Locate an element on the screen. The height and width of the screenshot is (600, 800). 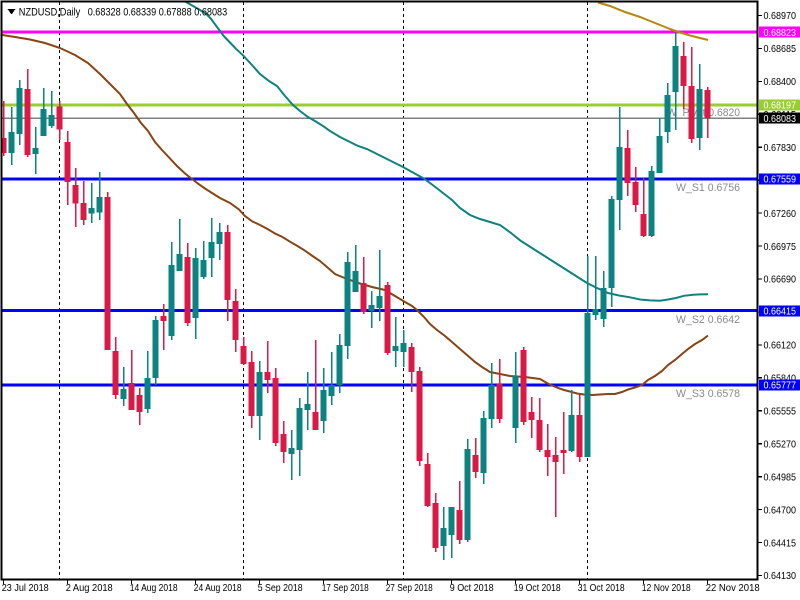
svg-text: 0.68197 is located at coordinates (780, 106).